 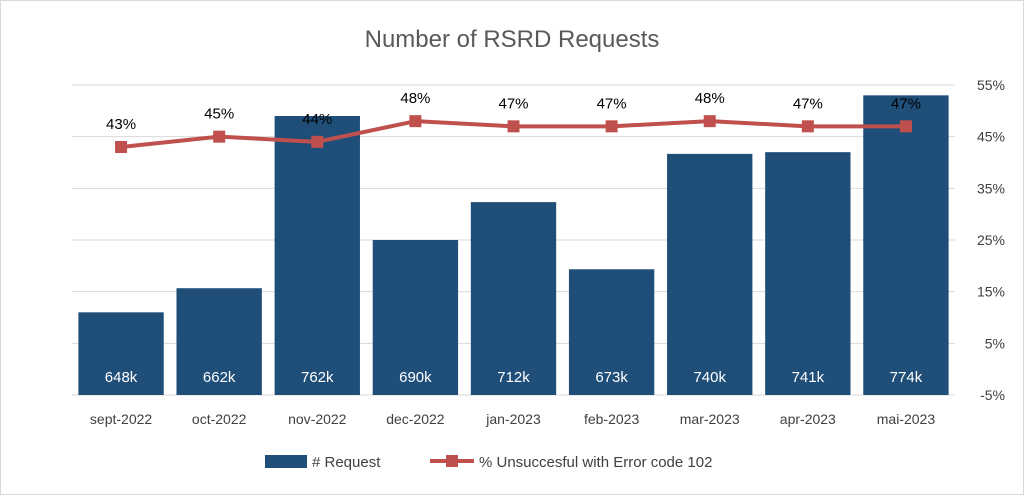 I want to click on x-axis-tick: mai-2023, so click(x=906, y=419).